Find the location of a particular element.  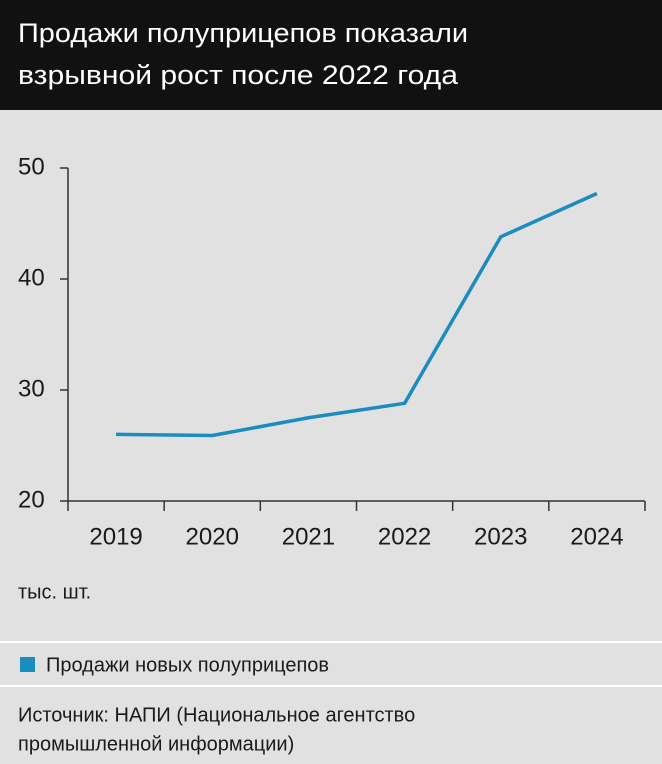

x-tick-label: 2024 is located at coordinates (596, 536).